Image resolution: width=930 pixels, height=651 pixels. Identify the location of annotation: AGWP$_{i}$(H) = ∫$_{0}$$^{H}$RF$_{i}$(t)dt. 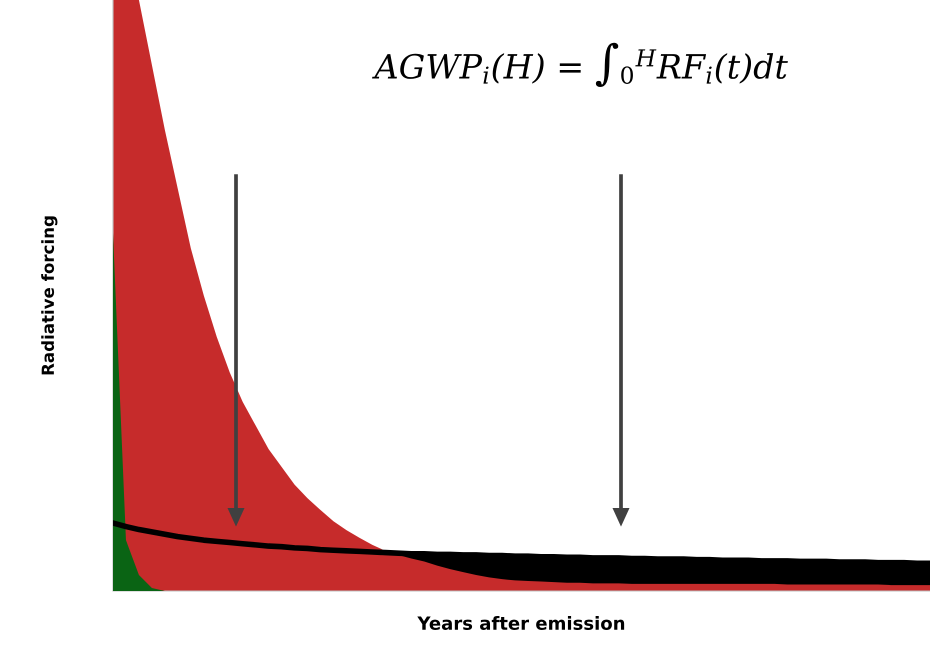
(580, 64).